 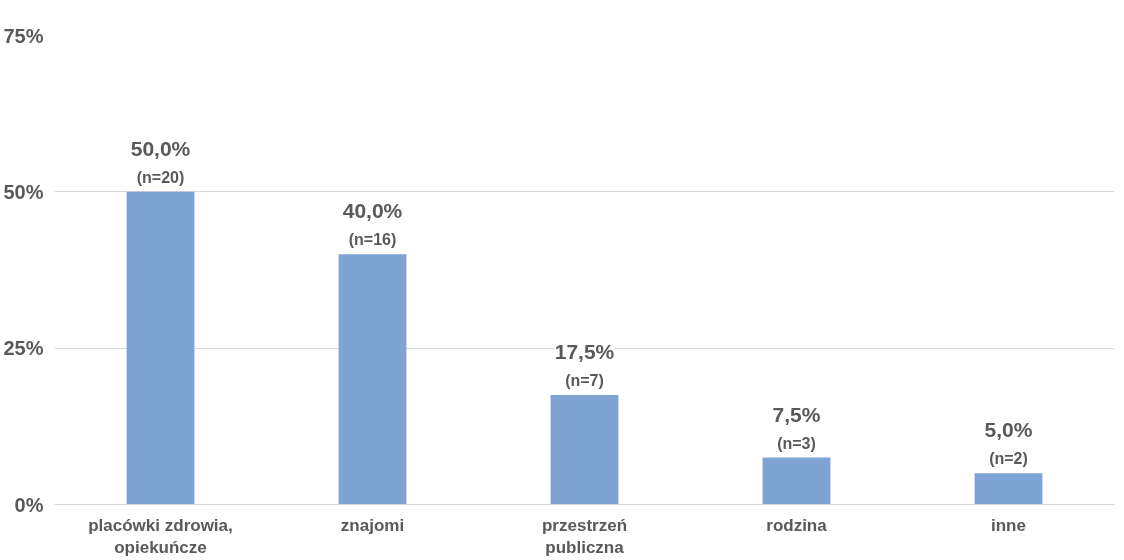 I want to click on x-tick-label: placówki zdrowia, opiekuńcze, so click(x=160, y=536).